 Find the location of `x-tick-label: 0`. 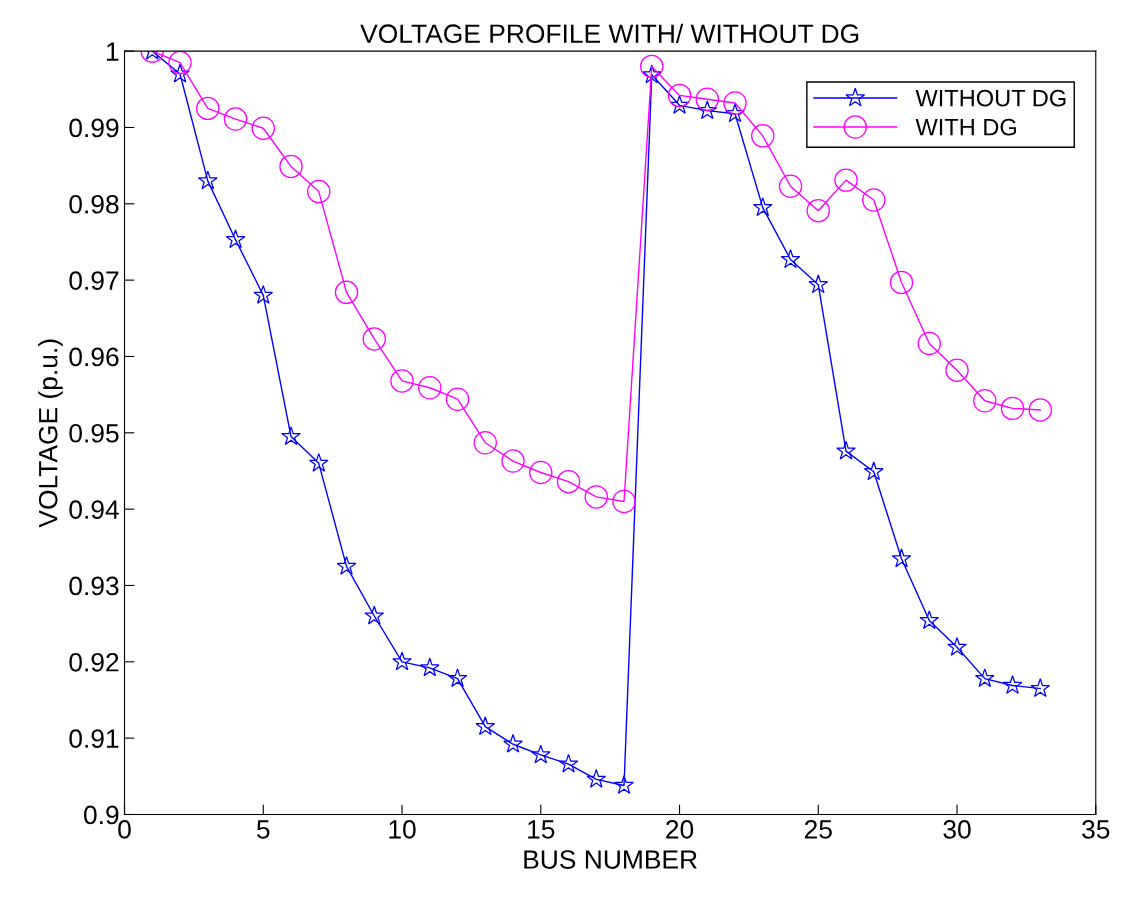

x-tick-label: 0 is located at coordinates (124, 829).